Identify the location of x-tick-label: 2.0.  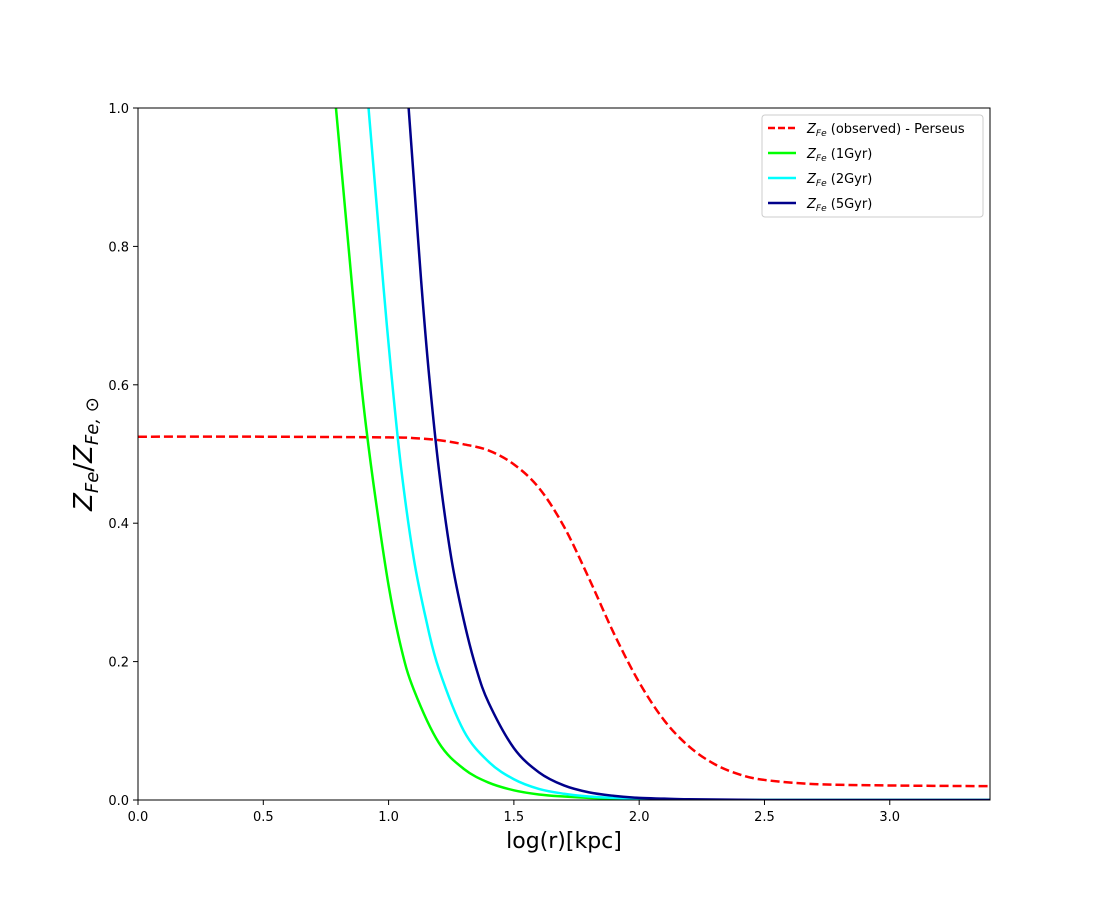
(639, 817).